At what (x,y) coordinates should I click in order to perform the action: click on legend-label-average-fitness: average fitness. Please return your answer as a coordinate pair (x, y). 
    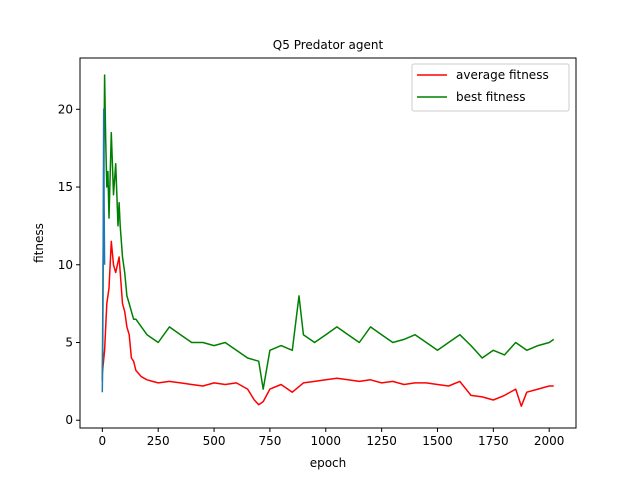
    Looking at the image, I should click on (502, 75).